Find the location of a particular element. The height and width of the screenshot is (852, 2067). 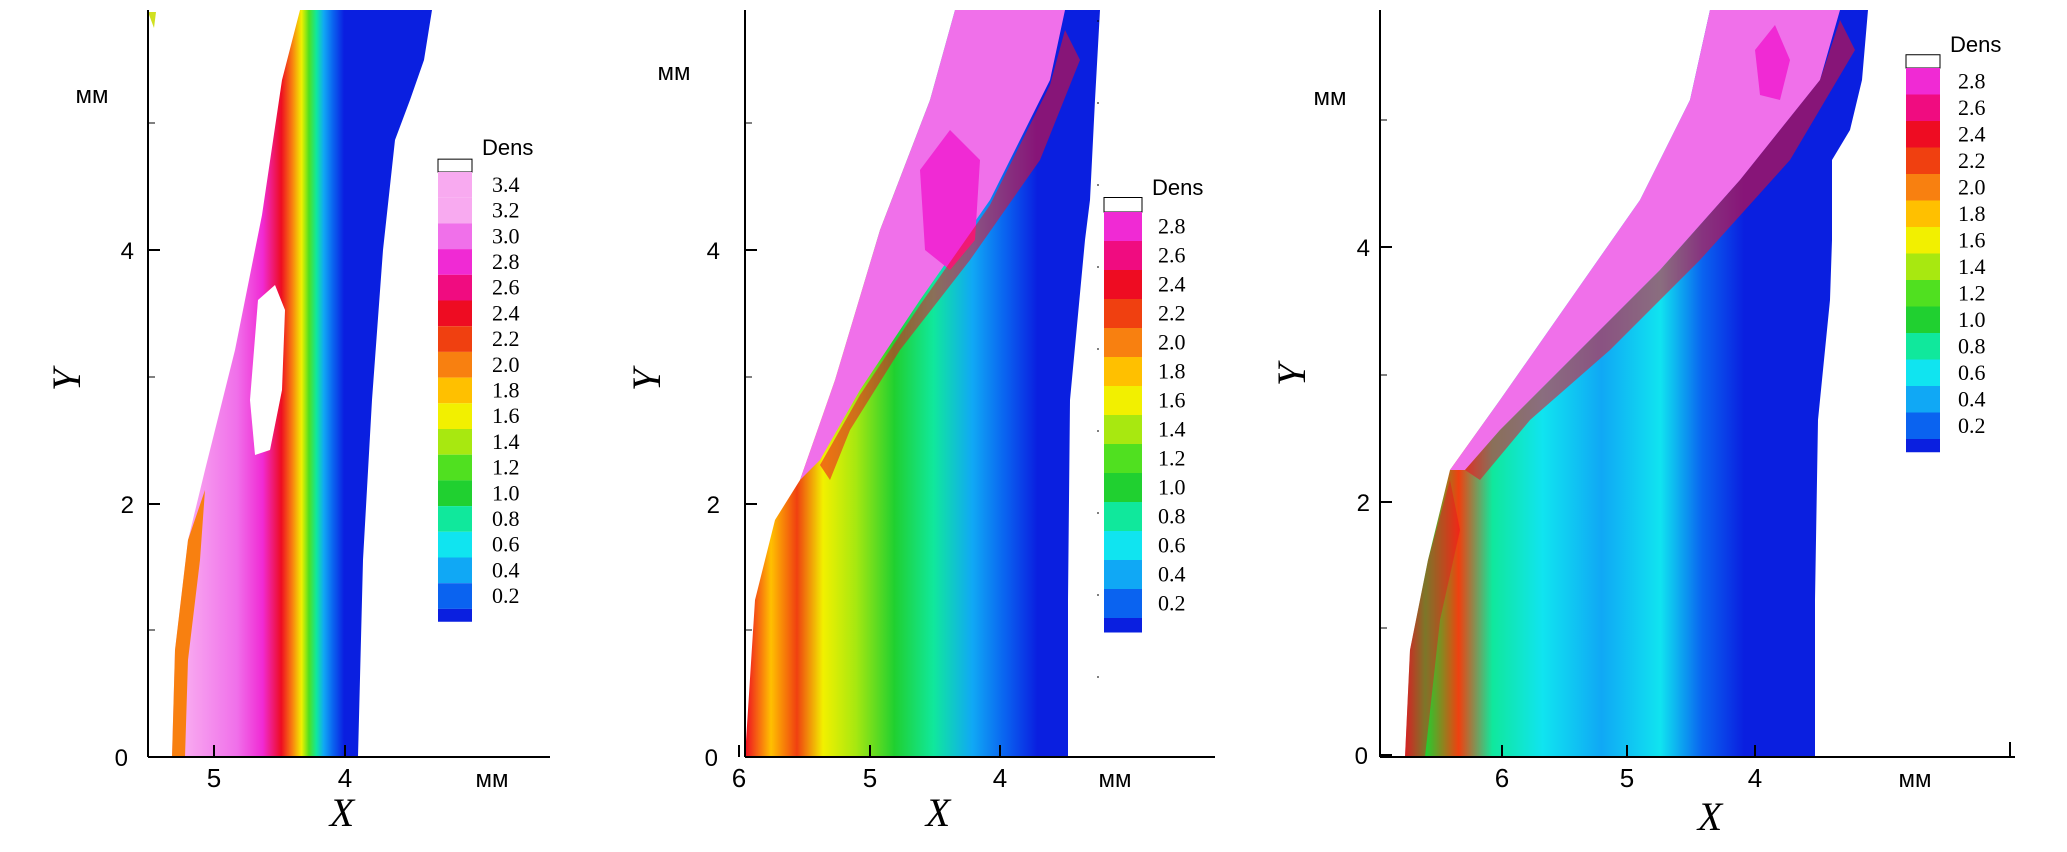

panel1-y-tick-label-2: 2 is located at coordinates (127, 505).